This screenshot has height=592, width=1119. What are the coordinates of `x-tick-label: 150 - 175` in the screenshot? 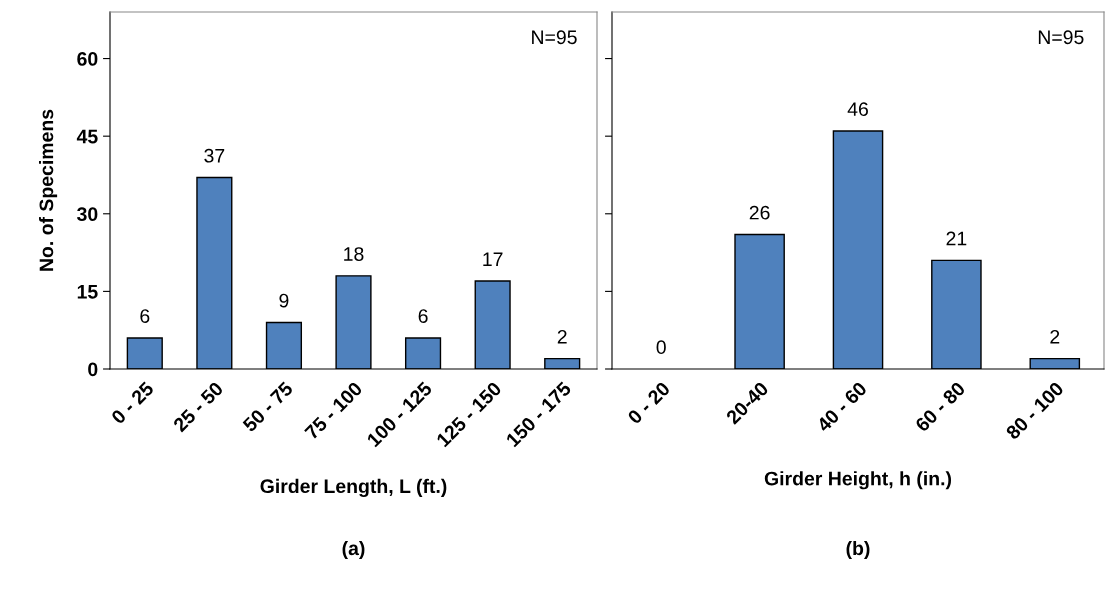 It's located at (538, 414).